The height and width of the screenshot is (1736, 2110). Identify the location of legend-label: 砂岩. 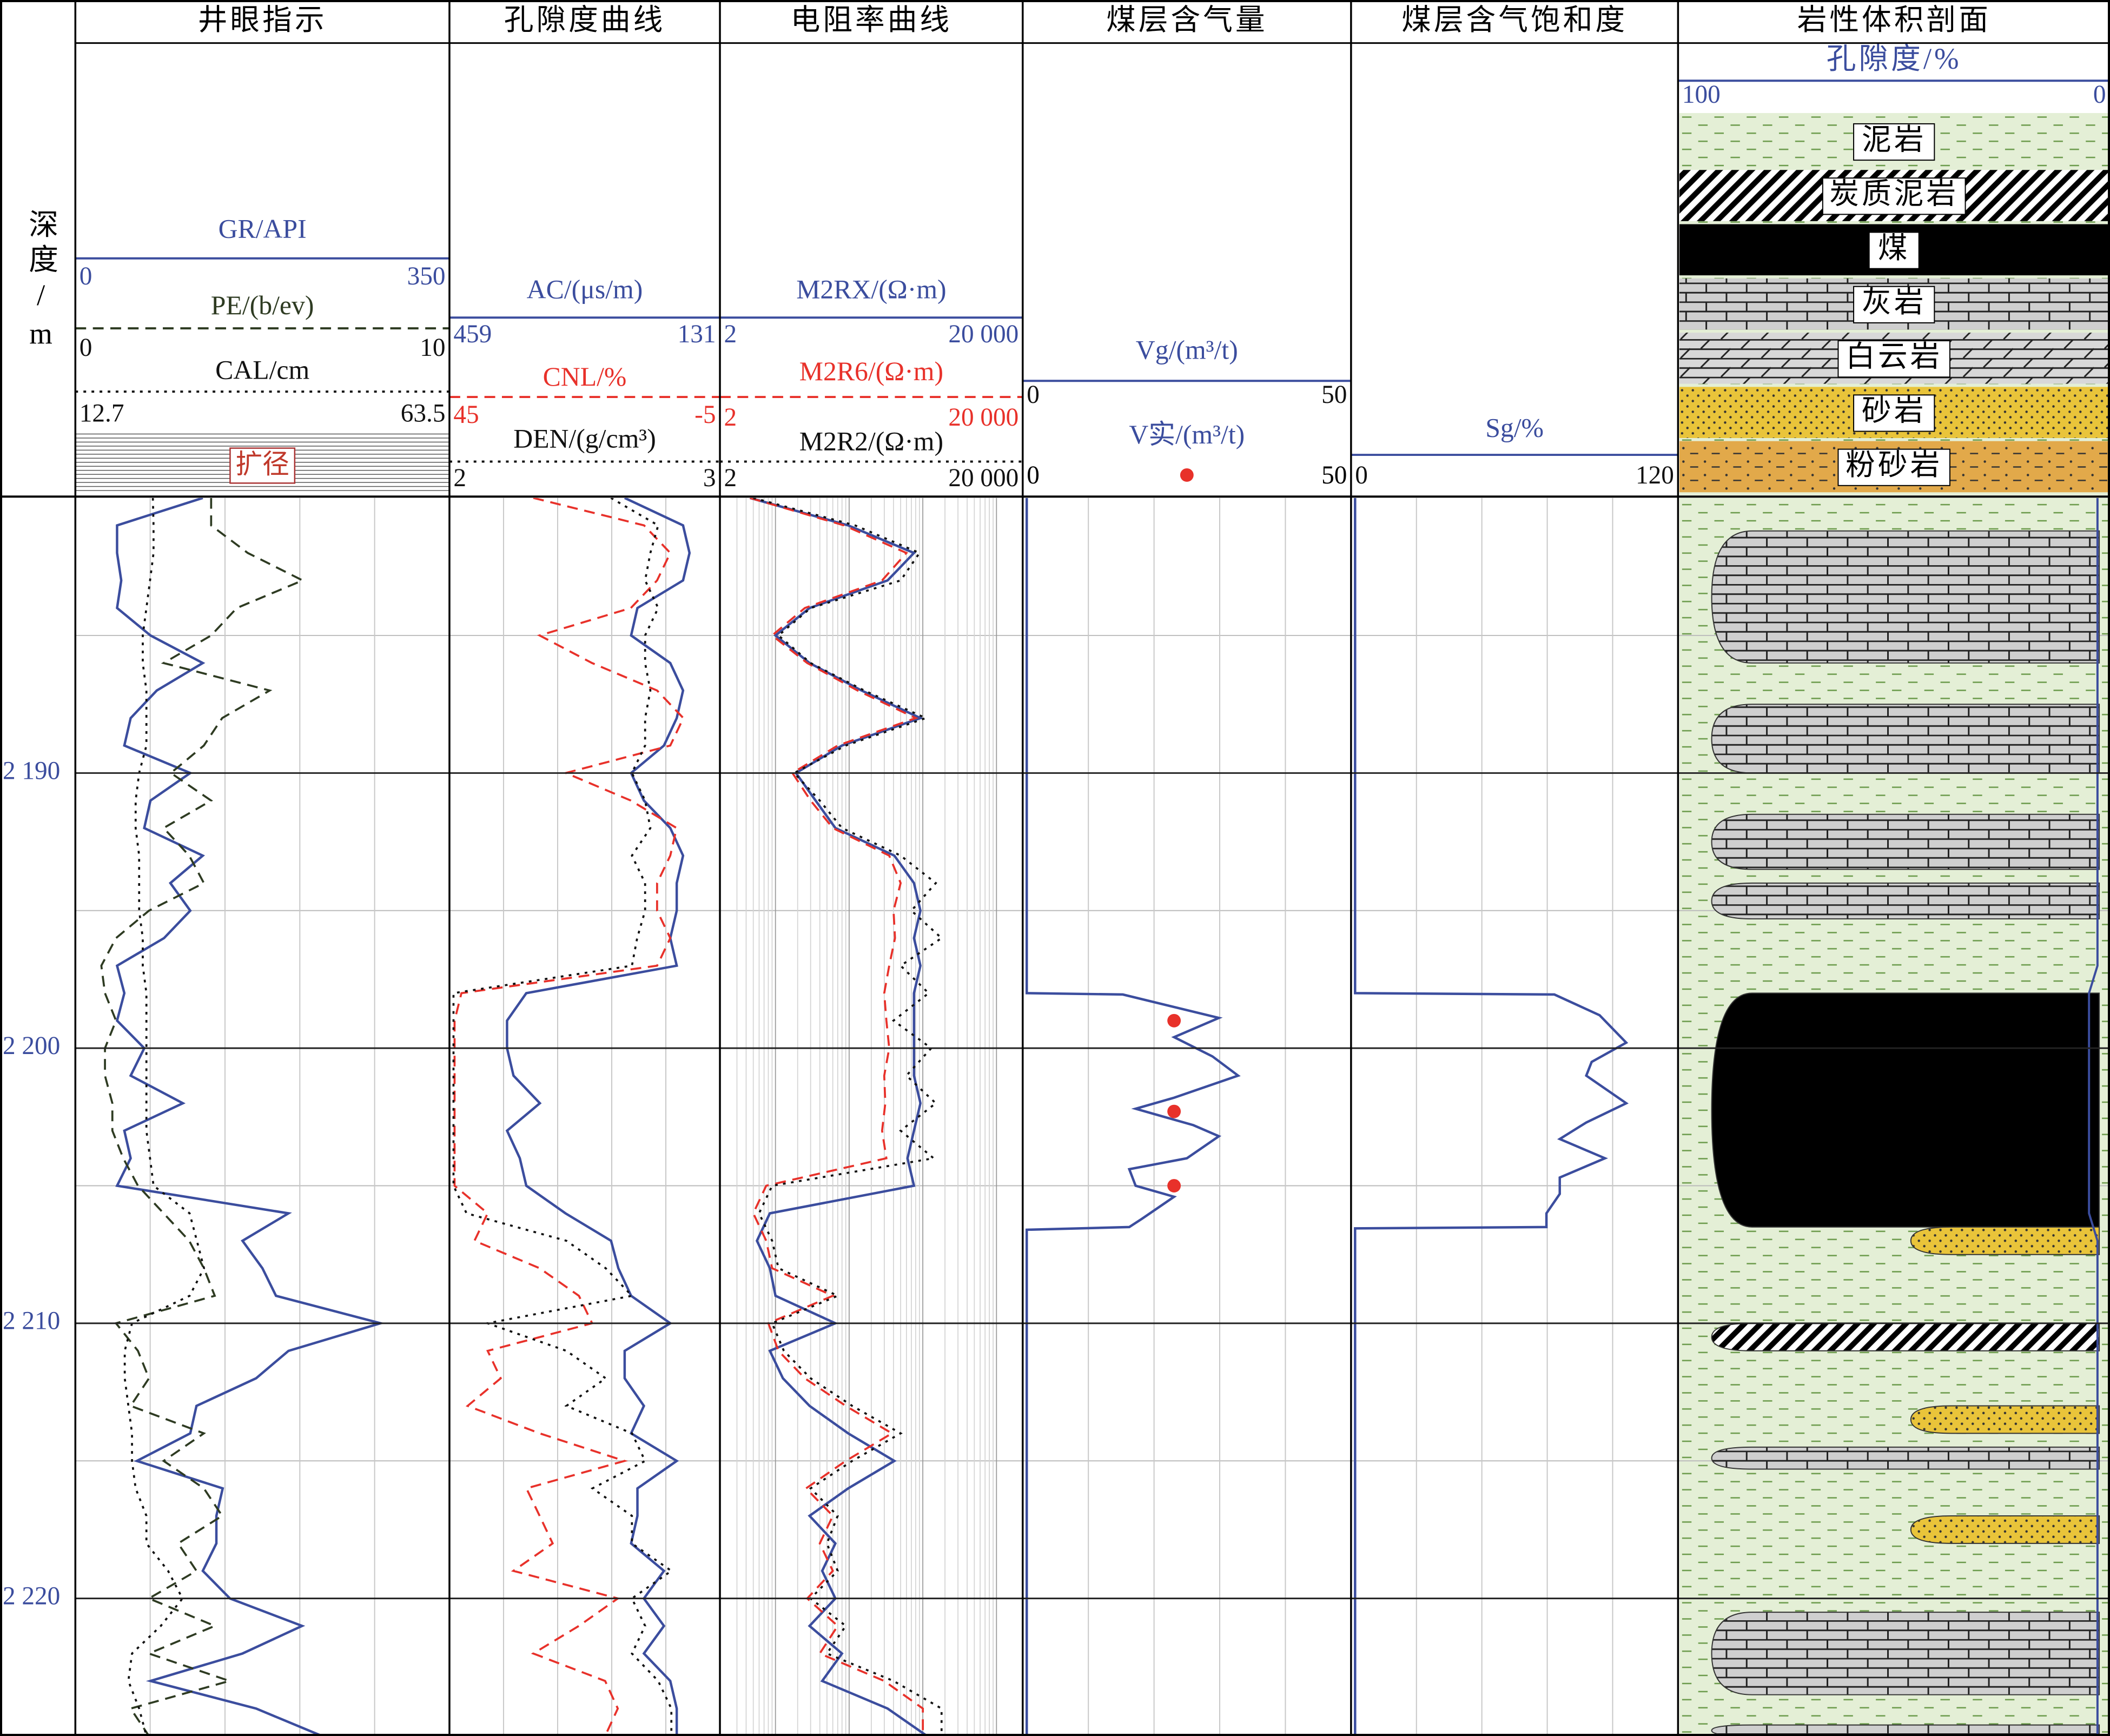
(1894, 410).